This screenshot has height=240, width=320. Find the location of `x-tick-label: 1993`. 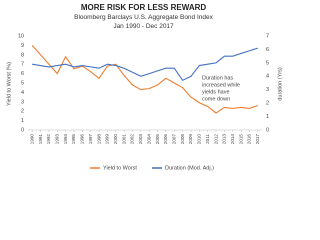

x-tick-label: 1993 is located at coordinates (56, 139).